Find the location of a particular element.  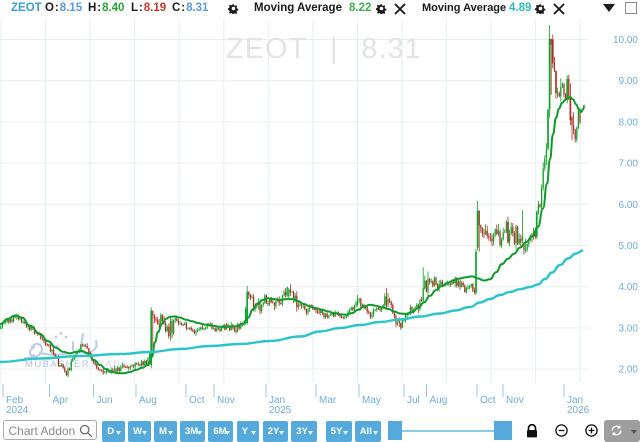

svg-text: 8.00 is located at coordinates (629, 122).